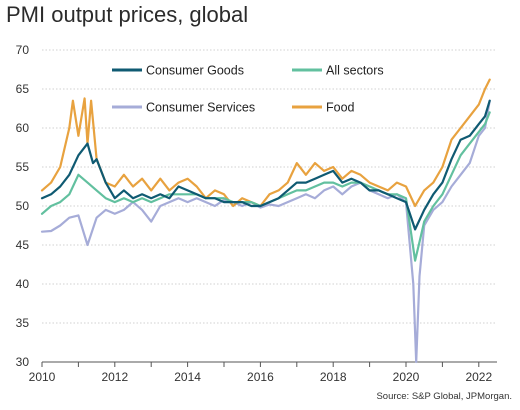 The width and height of the screenshot is (520, 410). Describe the element at coordinates (444, 396) in the screenshot. I see `chart-source: Source: S&P Global, JPMorgan.` at that location.